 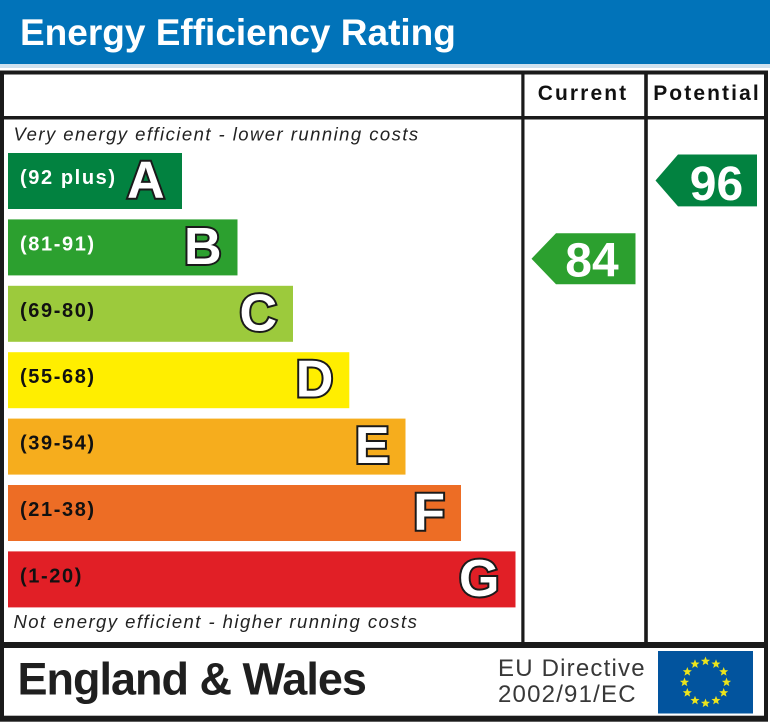 What do you see at coordinates (146, 181) in the screenshot?
I see `svg-text: A` at bounding box center [146, 181].